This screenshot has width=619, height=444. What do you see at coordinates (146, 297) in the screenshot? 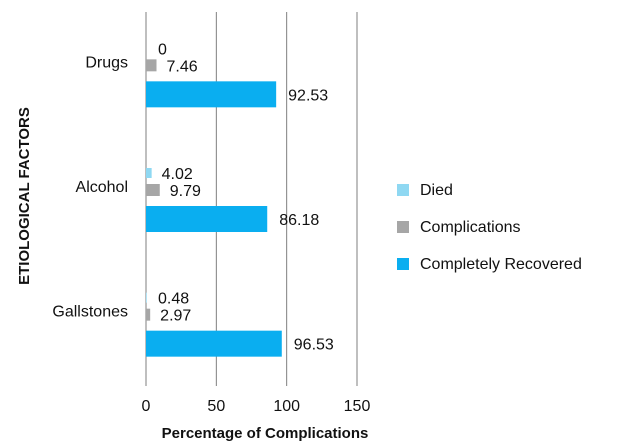
I see `bar-died-gallstones` at bounding box center [146, 297].